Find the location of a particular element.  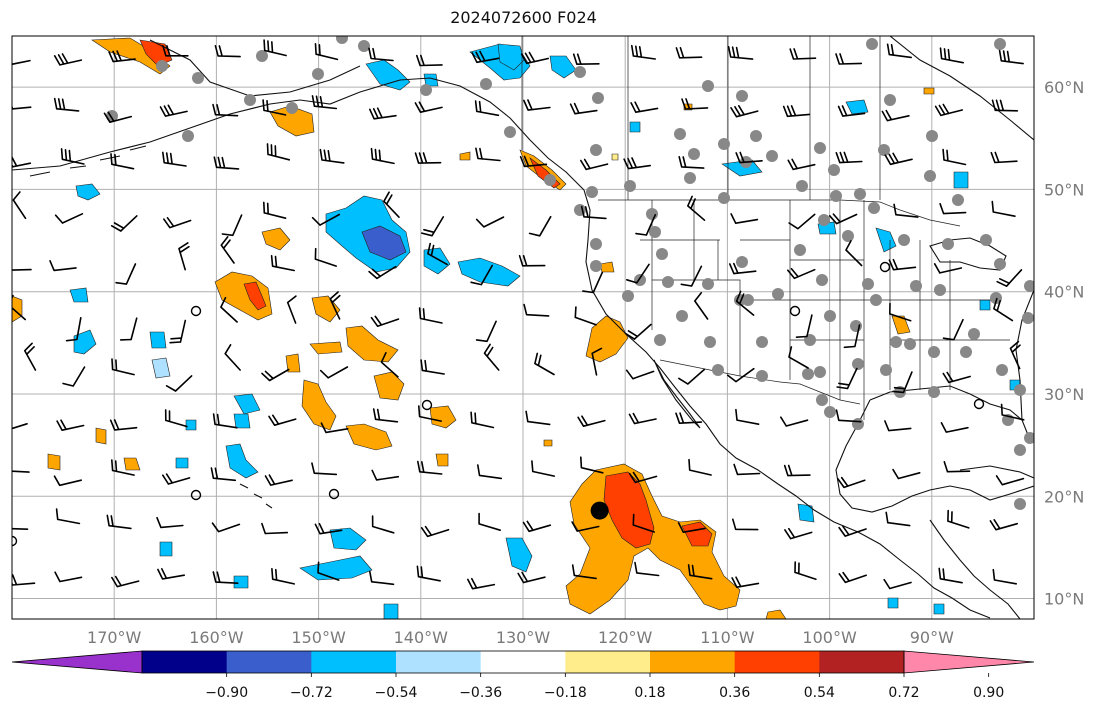

colorbar-frame is located at coordinates (523, 662).